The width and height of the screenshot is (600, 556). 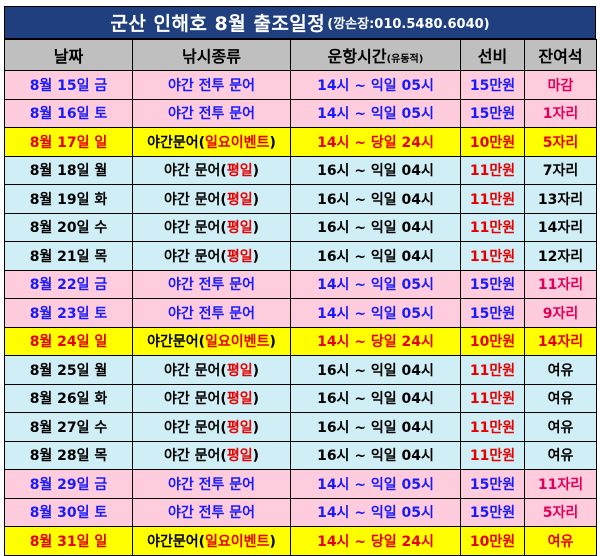 I want to click on row-remaining-seats: 마감, so click(x=560, y=85).